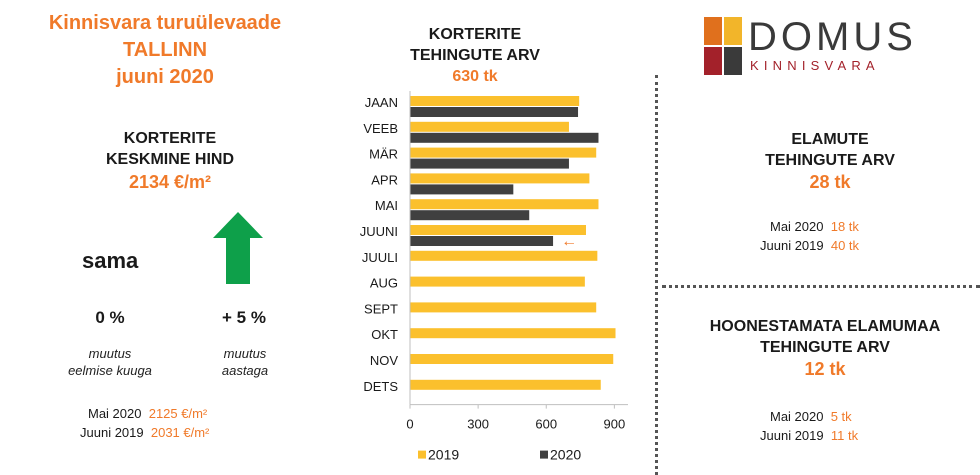  I want to click on yearly-change-value: + 5 %, so click(244, 317).